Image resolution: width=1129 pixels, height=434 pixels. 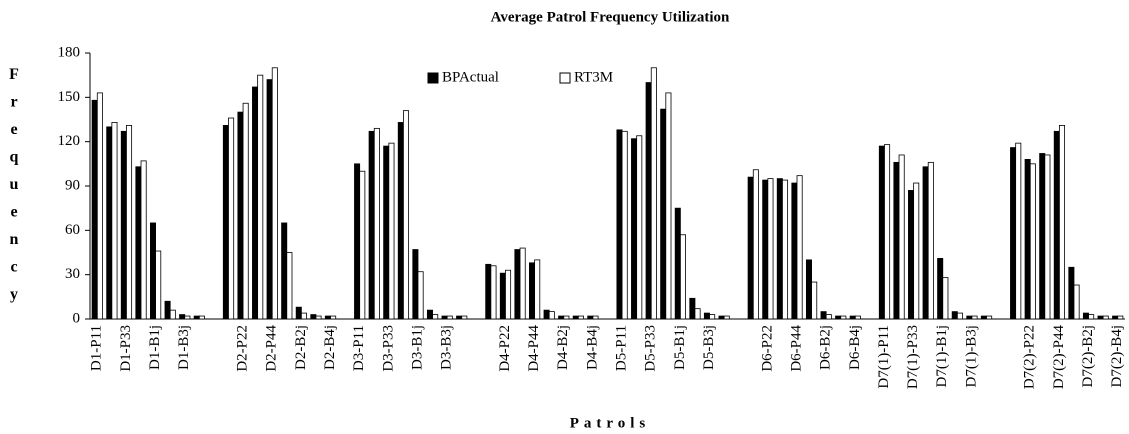 I want to click on x-tick-label: D6-B4j, so click(x=855, y=347).